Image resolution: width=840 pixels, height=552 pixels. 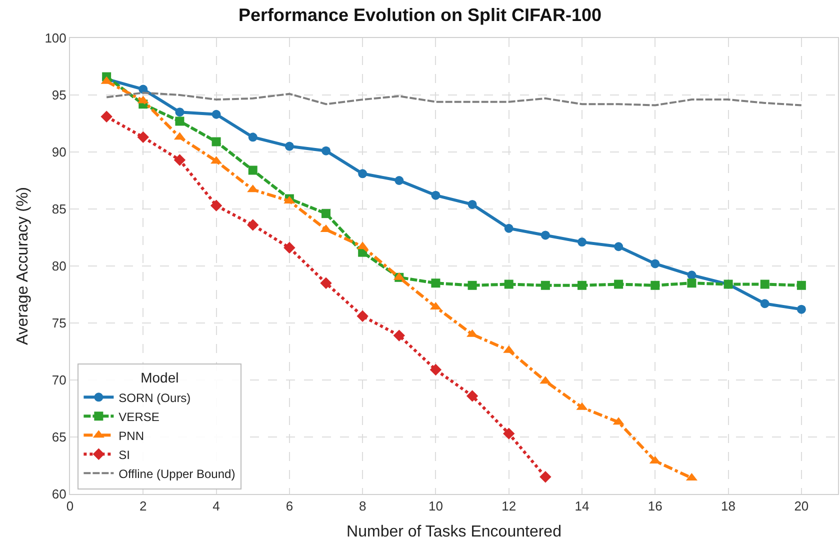 I want to click on x-tick-label: 8, so click(x=362, y=506).